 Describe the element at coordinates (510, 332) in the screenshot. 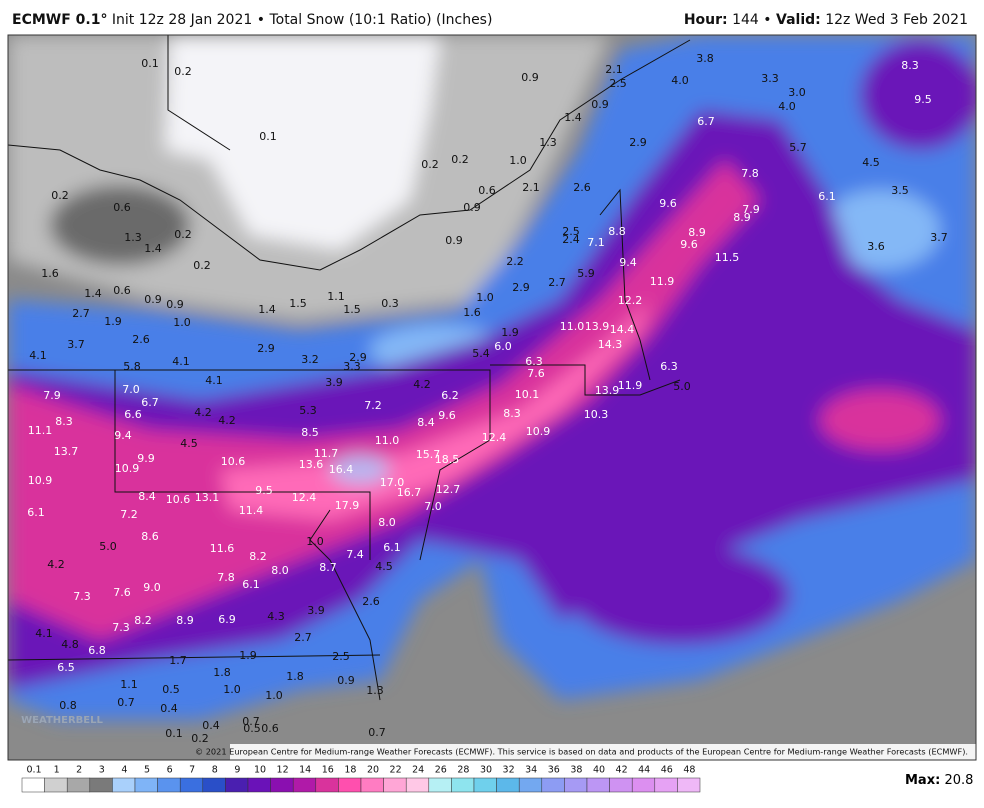

I see `snow-label: 1.9` at that location.